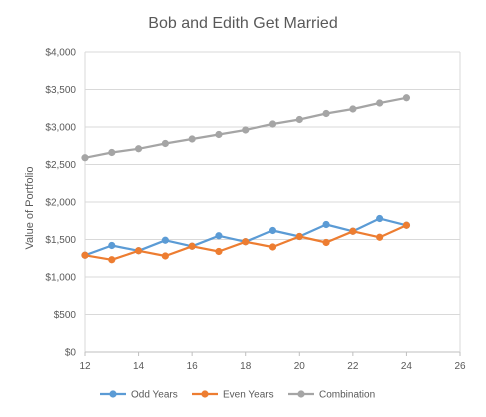 This screenshot has width=486, height=417. I want to click on x-tick-label: 16, so click(193, 366).